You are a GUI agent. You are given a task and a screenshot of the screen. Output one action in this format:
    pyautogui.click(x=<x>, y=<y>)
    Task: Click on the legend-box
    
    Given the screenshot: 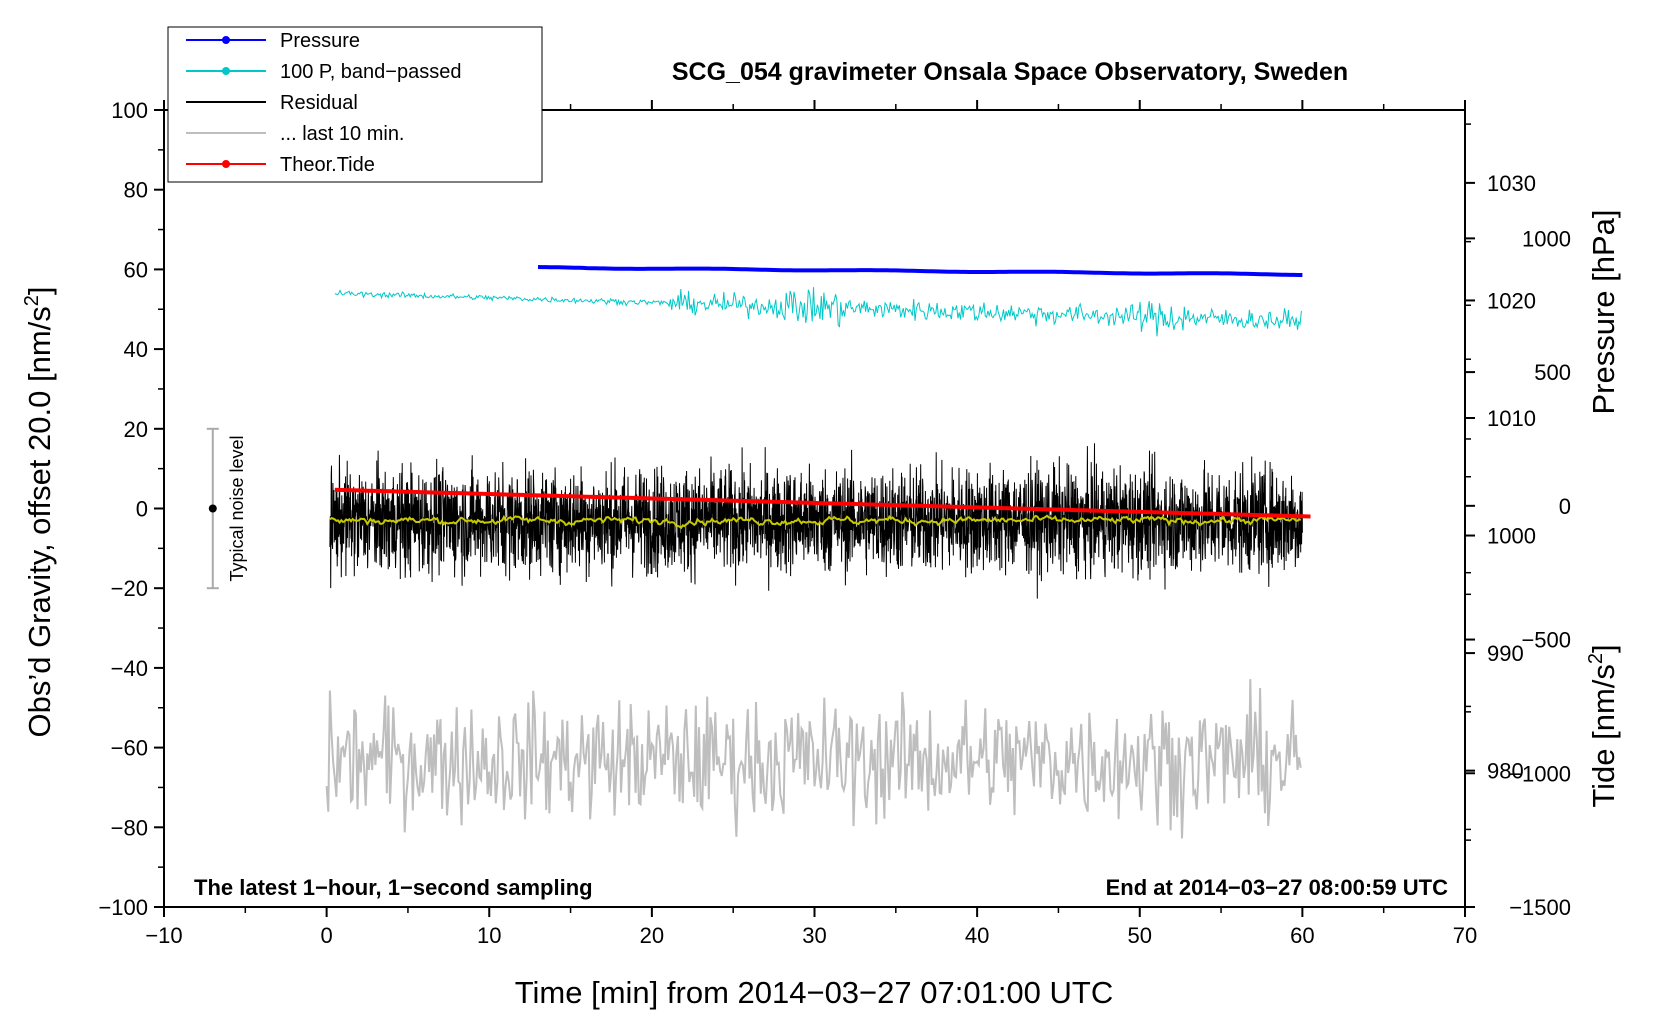 What is the action you would take?
    pyautogui.click(x=355, y=104)
    